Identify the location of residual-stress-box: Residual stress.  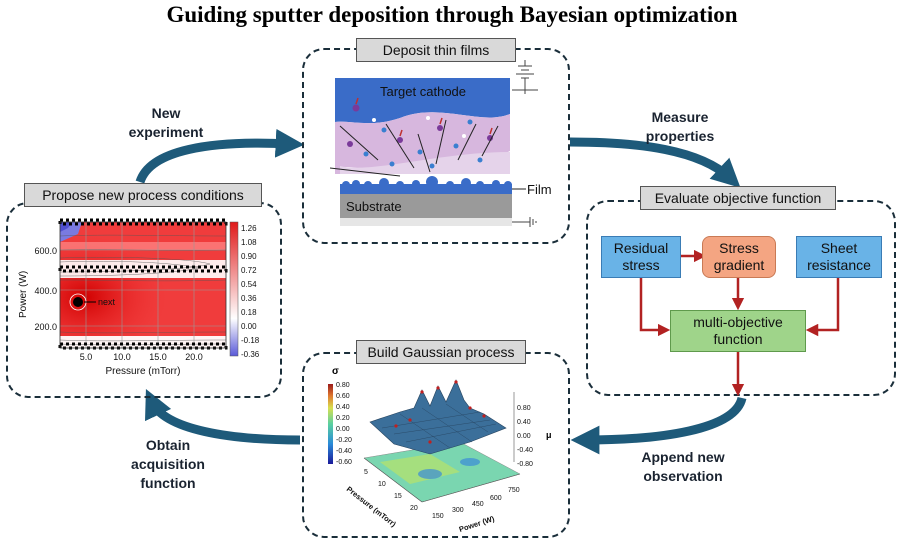
(641, 257).